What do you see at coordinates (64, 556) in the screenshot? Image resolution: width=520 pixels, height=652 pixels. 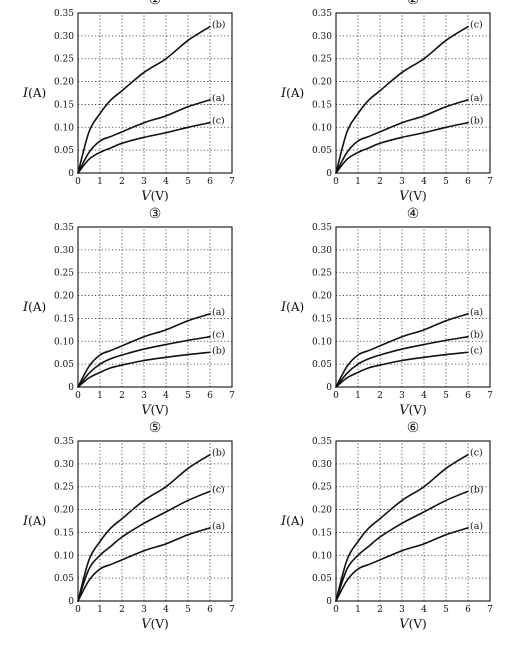 I see `y-tick-label: 0.10` at bounding box center [64, 556].